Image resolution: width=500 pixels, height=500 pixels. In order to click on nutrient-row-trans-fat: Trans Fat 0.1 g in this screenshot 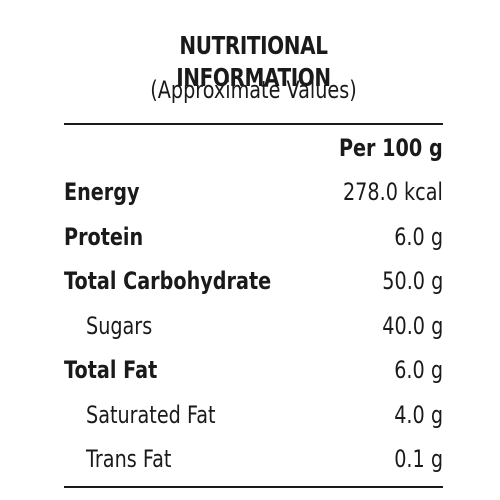, I will do `click(253, 459)`.